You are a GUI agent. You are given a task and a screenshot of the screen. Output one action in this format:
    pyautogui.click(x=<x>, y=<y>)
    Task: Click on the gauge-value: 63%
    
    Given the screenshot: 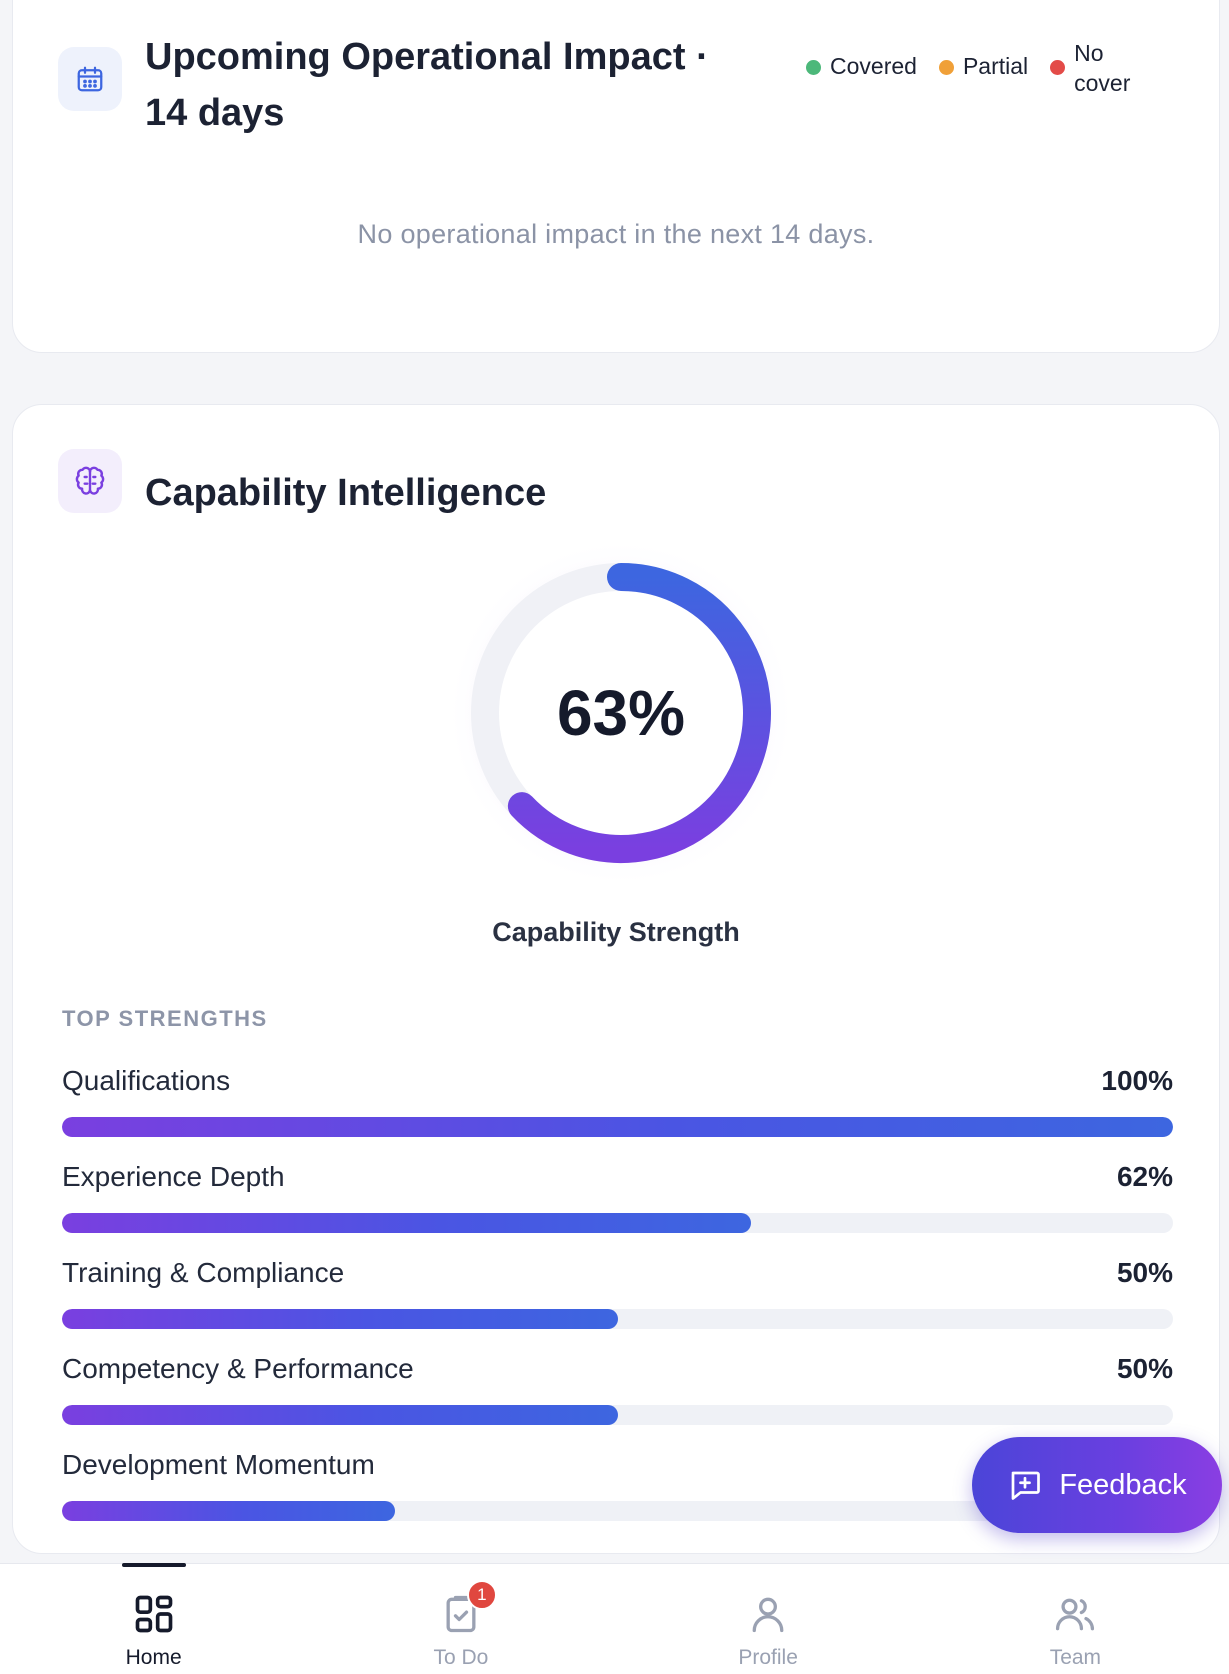 What is the action you would take?
    pyautogui.click(x=621, y=713)
    